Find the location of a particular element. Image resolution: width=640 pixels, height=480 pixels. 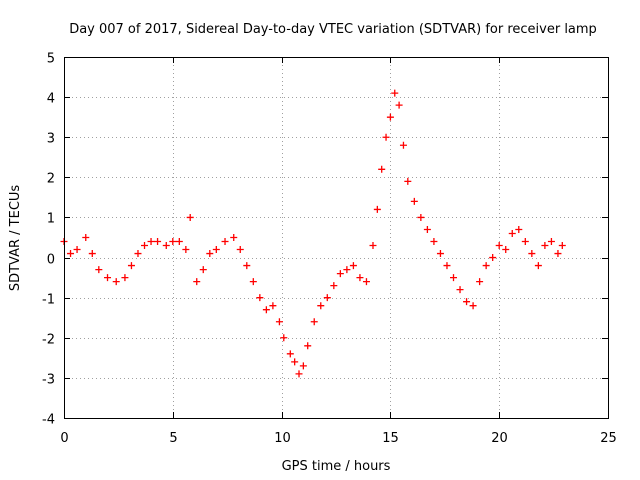

x-axis-label: GPS time / hours is located at coordinates (336, 466).